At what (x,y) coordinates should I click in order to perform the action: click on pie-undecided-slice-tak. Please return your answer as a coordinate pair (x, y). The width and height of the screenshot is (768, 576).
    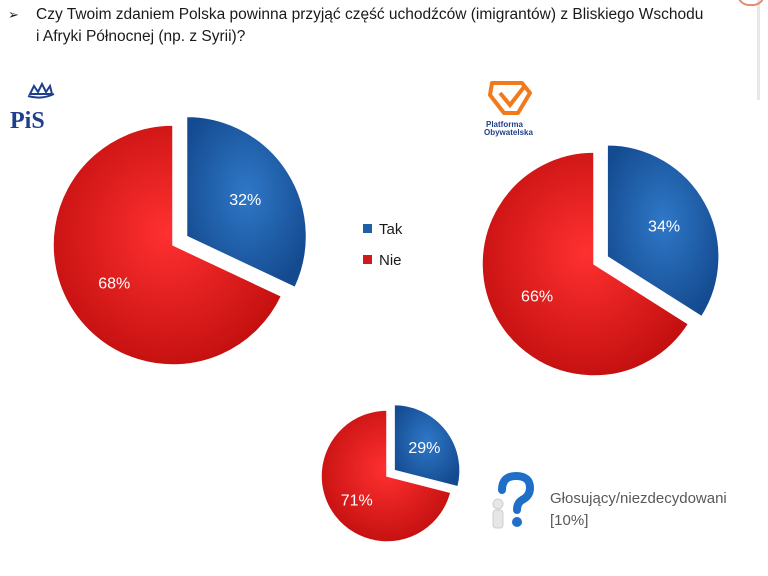
    Looking at the image, I should click on (427, 445).